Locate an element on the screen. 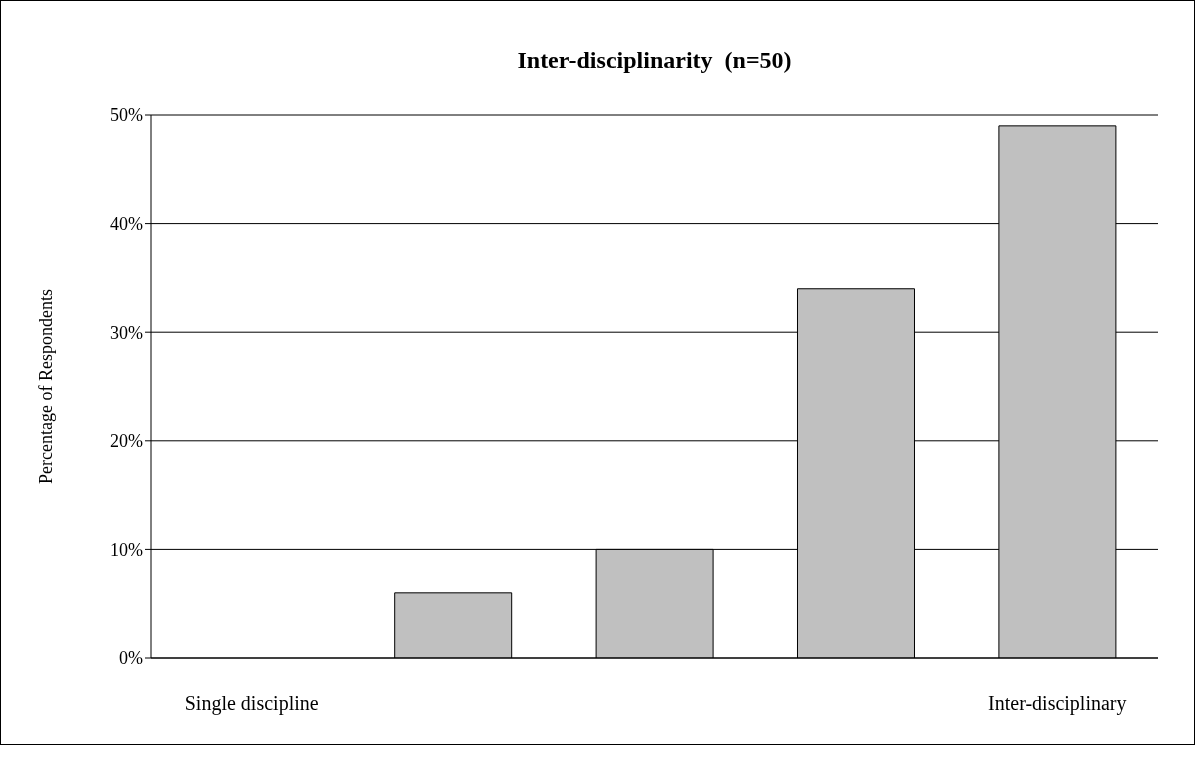 This screenshot has width=1203, height=764. y-tick-label: 30% is located at coordinates (126, 332).